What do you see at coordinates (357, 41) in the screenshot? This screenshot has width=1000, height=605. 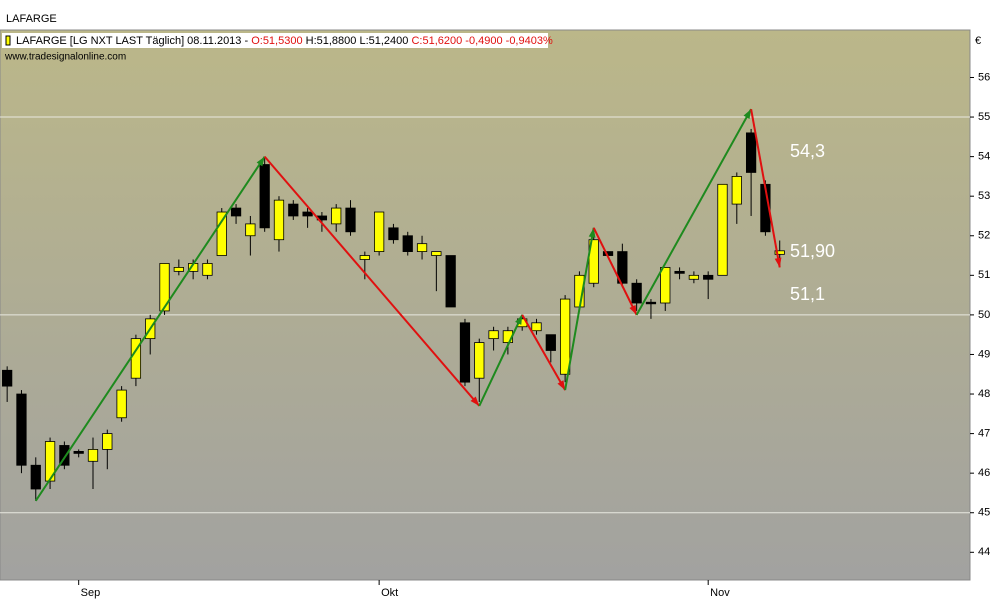 I see `legend-high-low: H:51,8800 L:51,2400` at bounding box center [357, 41].